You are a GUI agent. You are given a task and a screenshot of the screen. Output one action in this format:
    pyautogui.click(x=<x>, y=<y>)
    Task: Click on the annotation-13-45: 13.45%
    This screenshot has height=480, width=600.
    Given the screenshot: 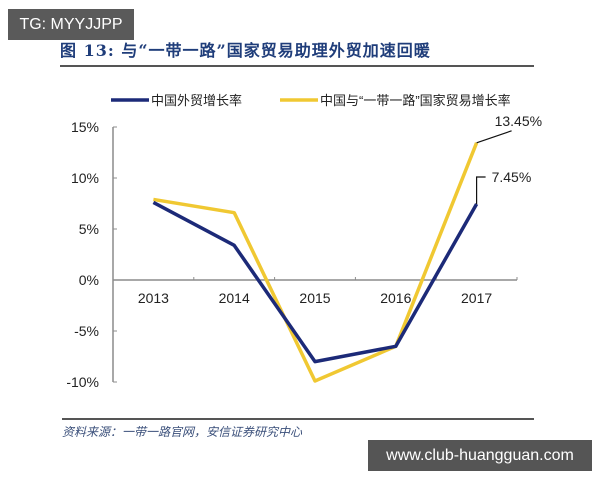 What is the action you would take?
    pyautogui.click(x=518, y=121)
    